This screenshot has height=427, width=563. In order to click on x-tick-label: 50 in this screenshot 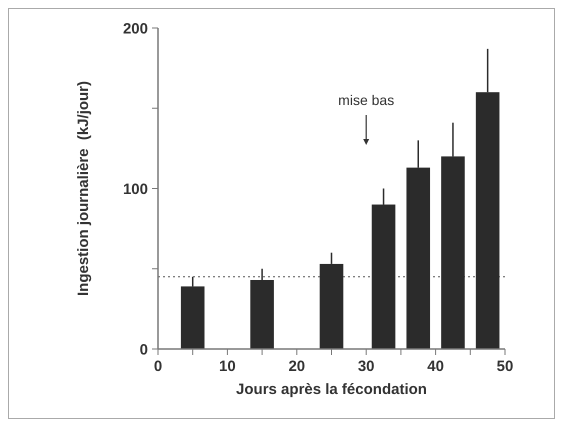, I will do `click(505, 366)`.